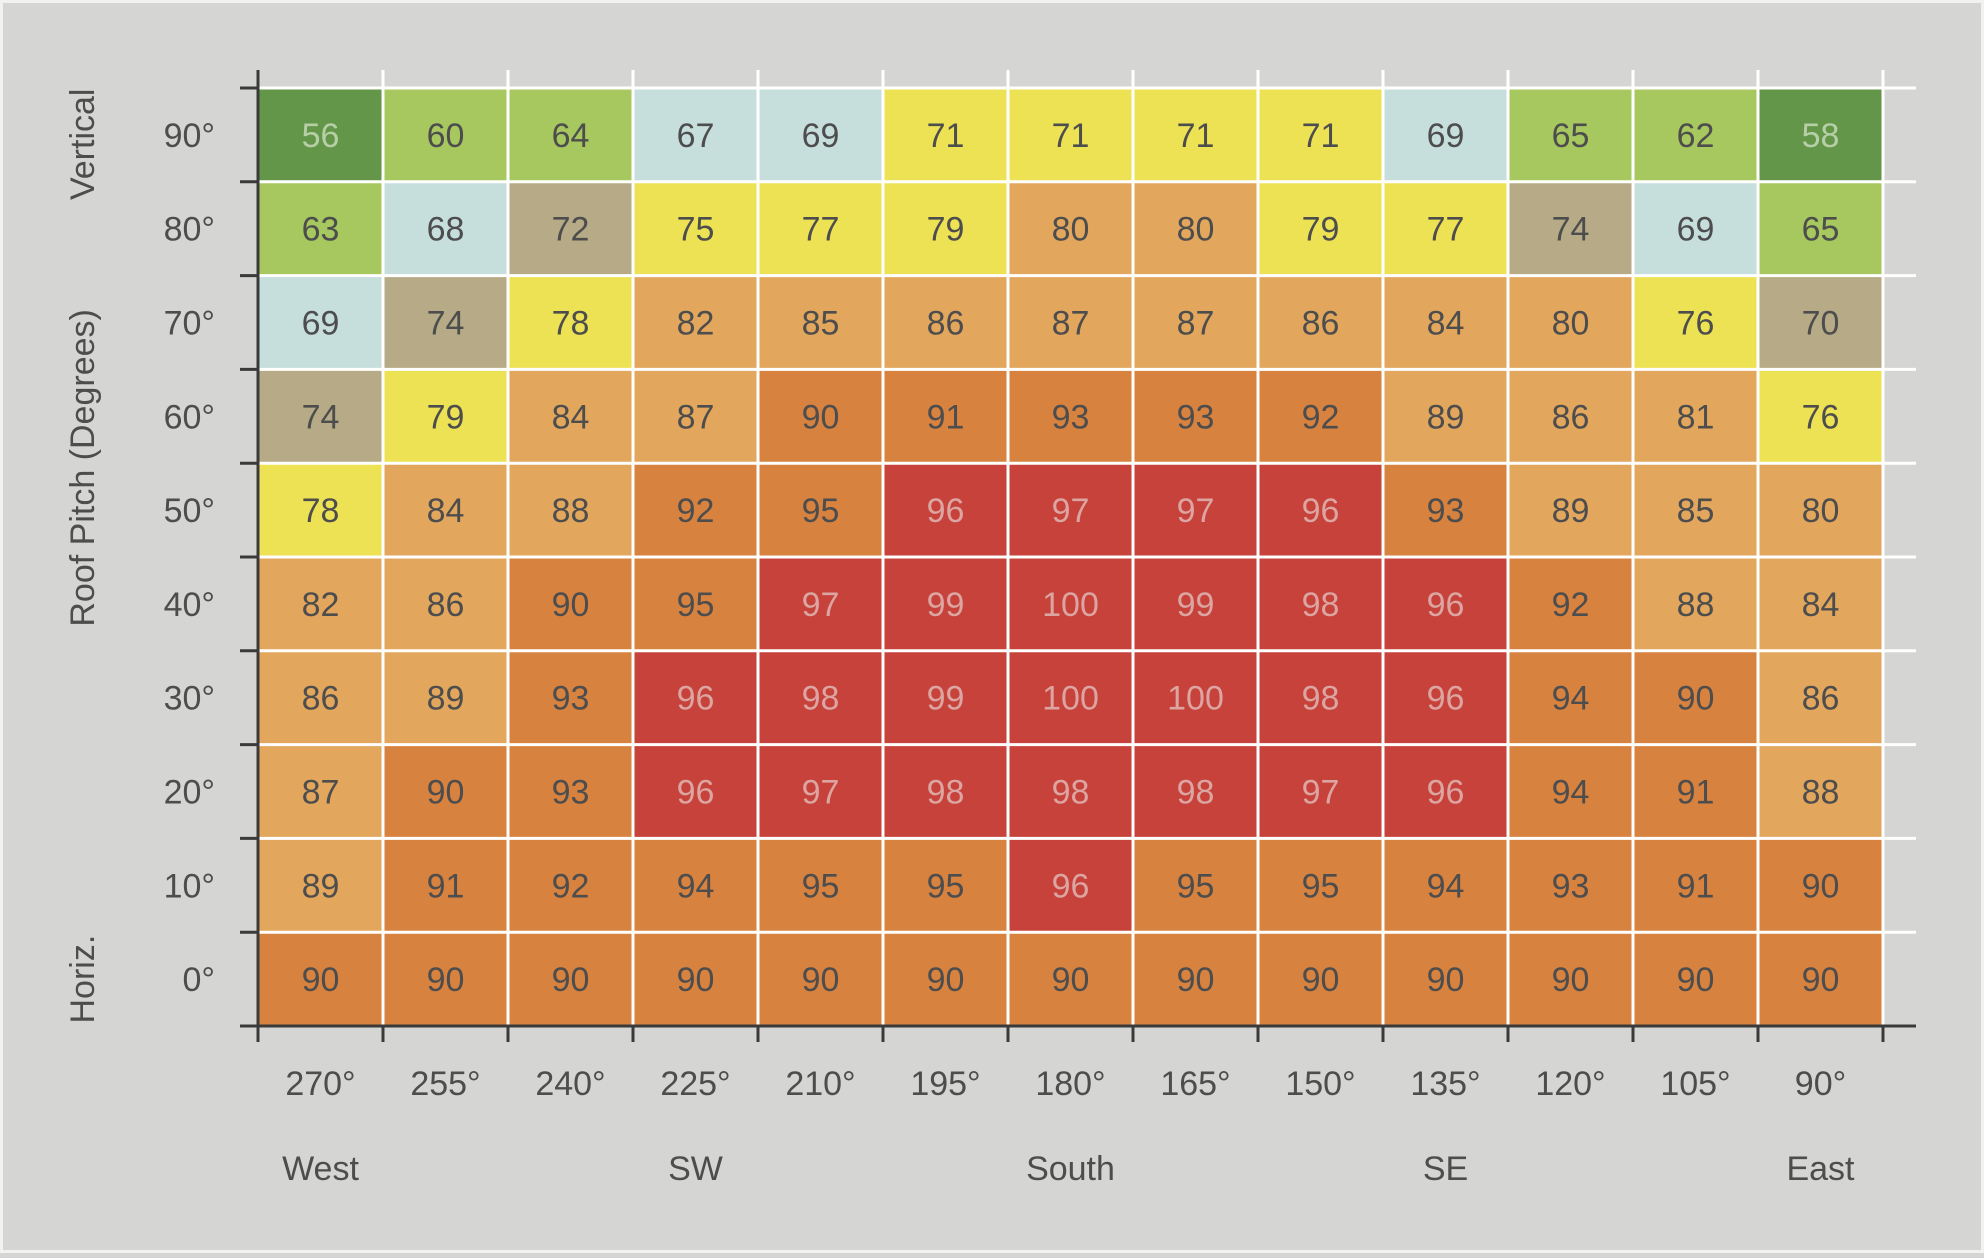  Describe the element at coordinates (571, 324) in the screenshot. I see `cell-value-label: 78` at that location.